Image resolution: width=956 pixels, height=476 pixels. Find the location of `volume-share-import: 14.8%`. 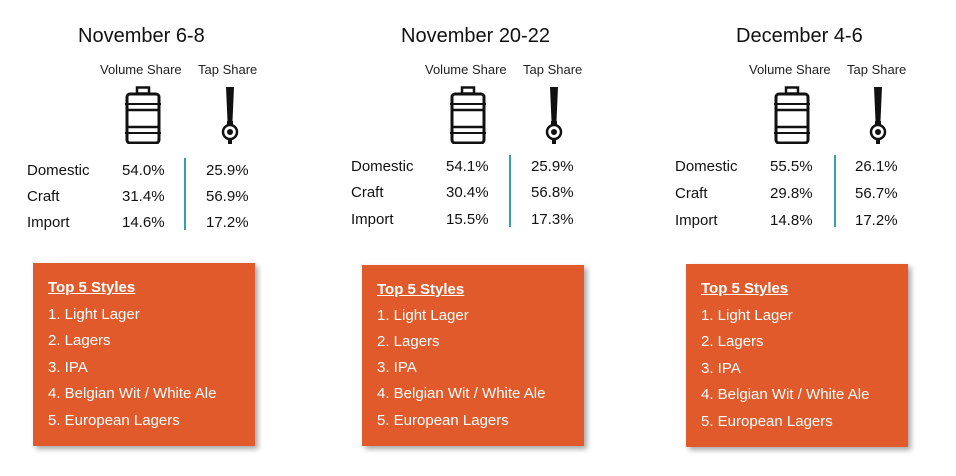

volume-share-import: 14.8% is located at coordinates (791, 220).